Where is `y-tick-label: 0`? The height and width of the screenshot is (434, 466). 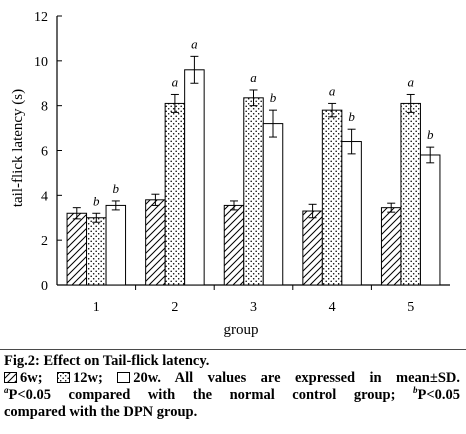 y-tick-label: 0 is located at coordinates (44, 286).